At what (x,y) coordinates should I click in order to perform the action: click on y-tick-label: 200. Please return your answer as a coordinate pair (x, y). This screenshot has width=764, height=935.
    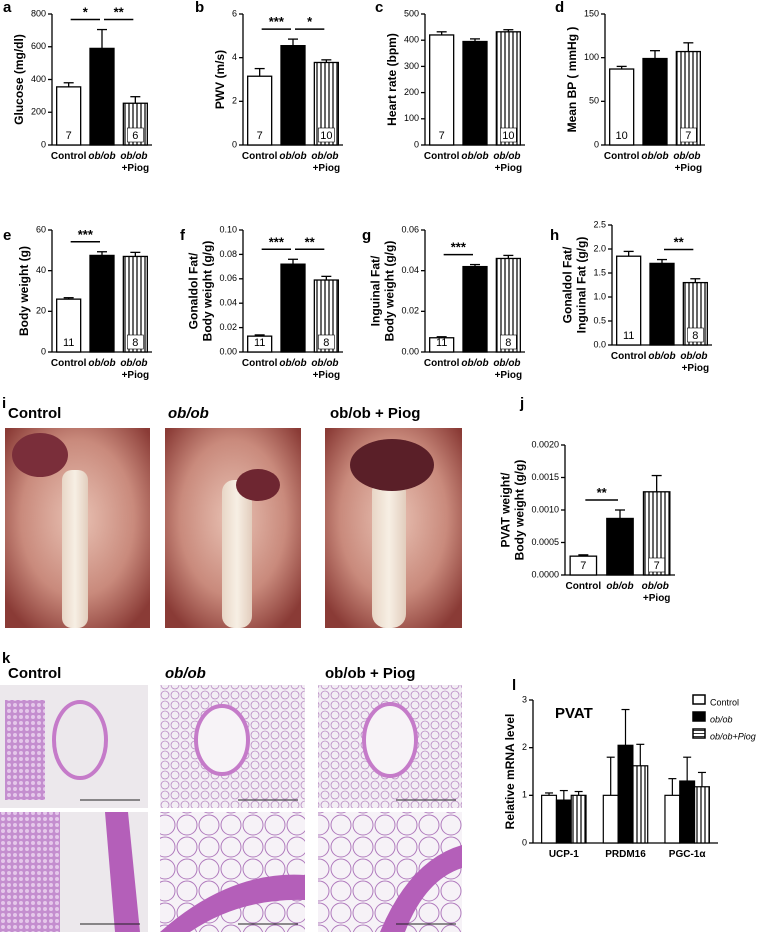
    Looking at the image, I should click on (411, 92).